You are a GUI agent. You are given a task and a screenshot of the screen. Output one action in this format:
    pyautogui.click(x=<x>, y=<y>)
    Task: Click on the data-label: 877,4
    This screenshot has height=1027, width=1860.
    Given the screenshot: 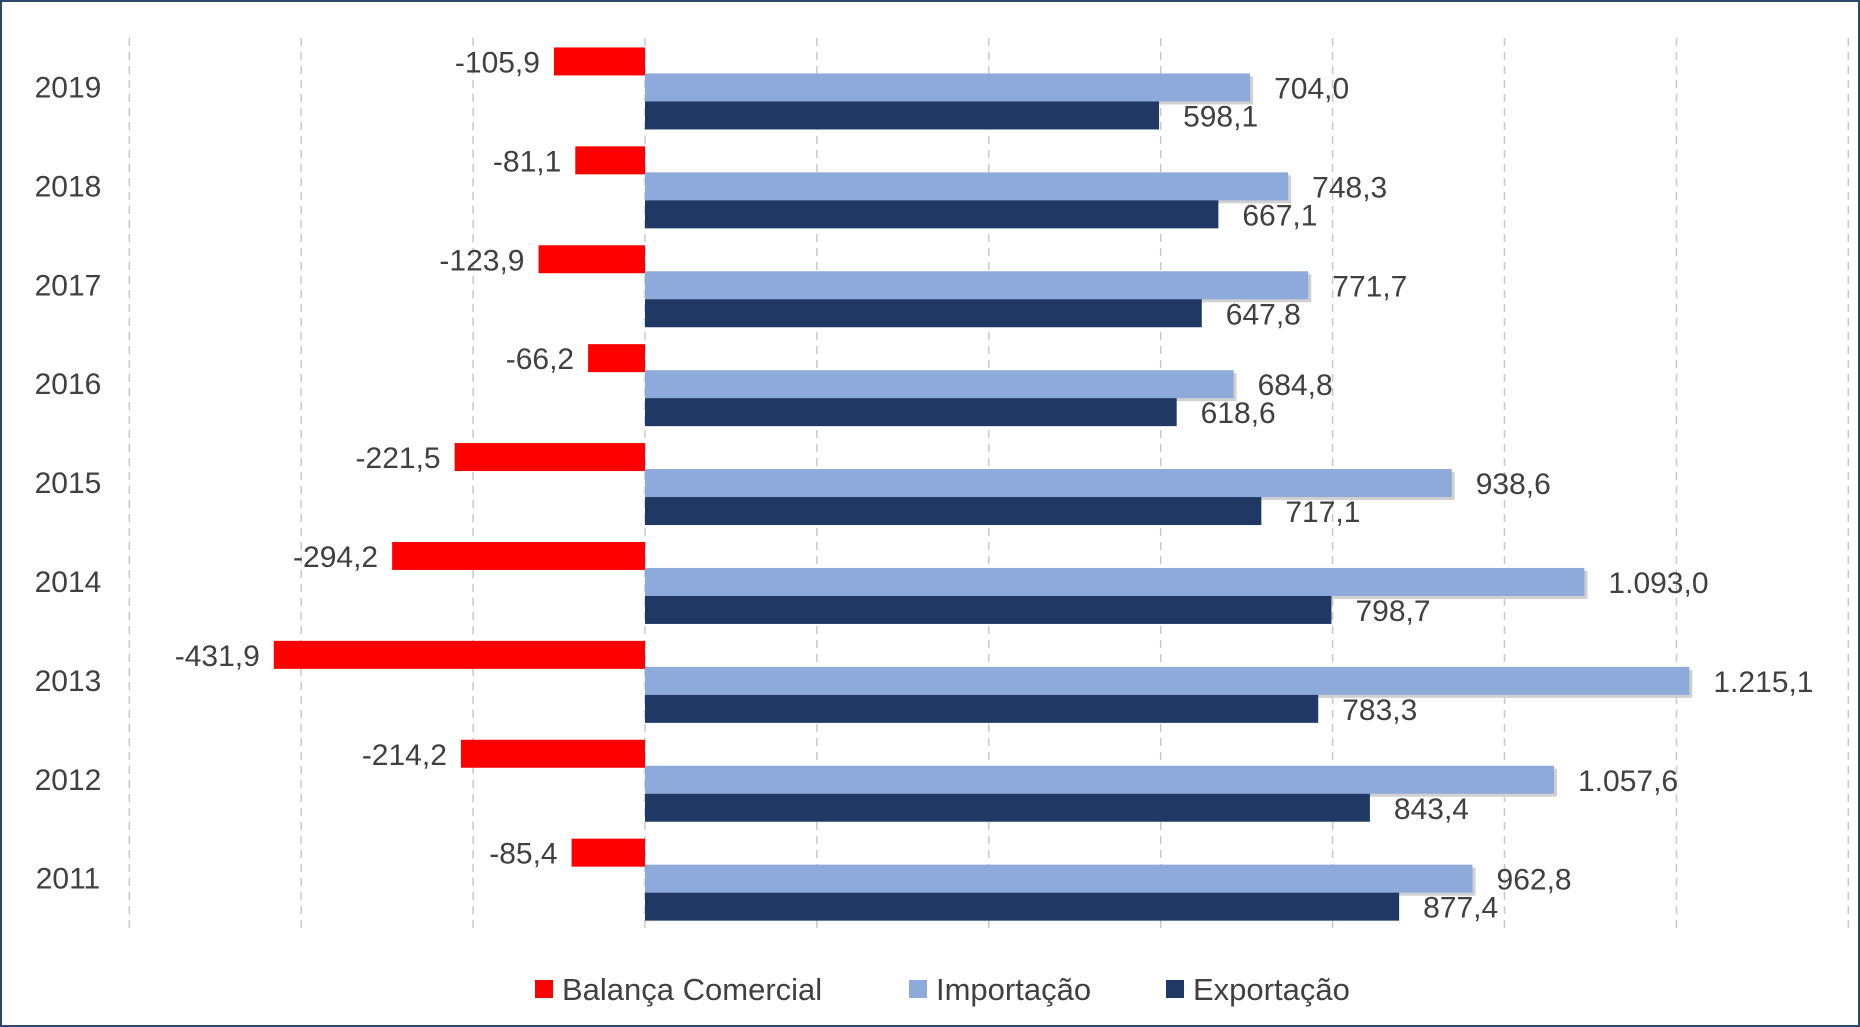 What is the action you would take?
    pyautogui.click(x=1460, y=908)
    